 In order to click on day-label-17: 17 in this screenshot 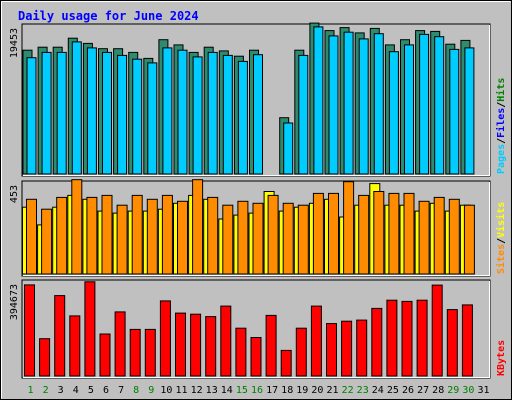, I will do `click(272, 390)`.